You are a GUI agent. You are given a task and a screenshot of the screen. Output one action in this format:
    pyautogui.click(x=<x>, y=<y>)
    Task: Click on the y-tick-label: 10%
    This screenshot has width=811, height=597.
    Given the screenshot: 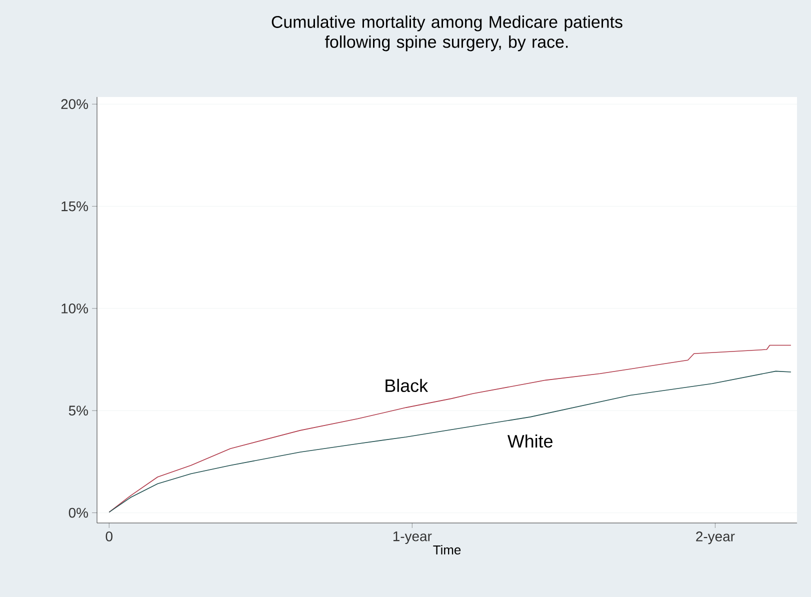 What is the action you would take?
    pyautogui.click(x=75, y=309)
    